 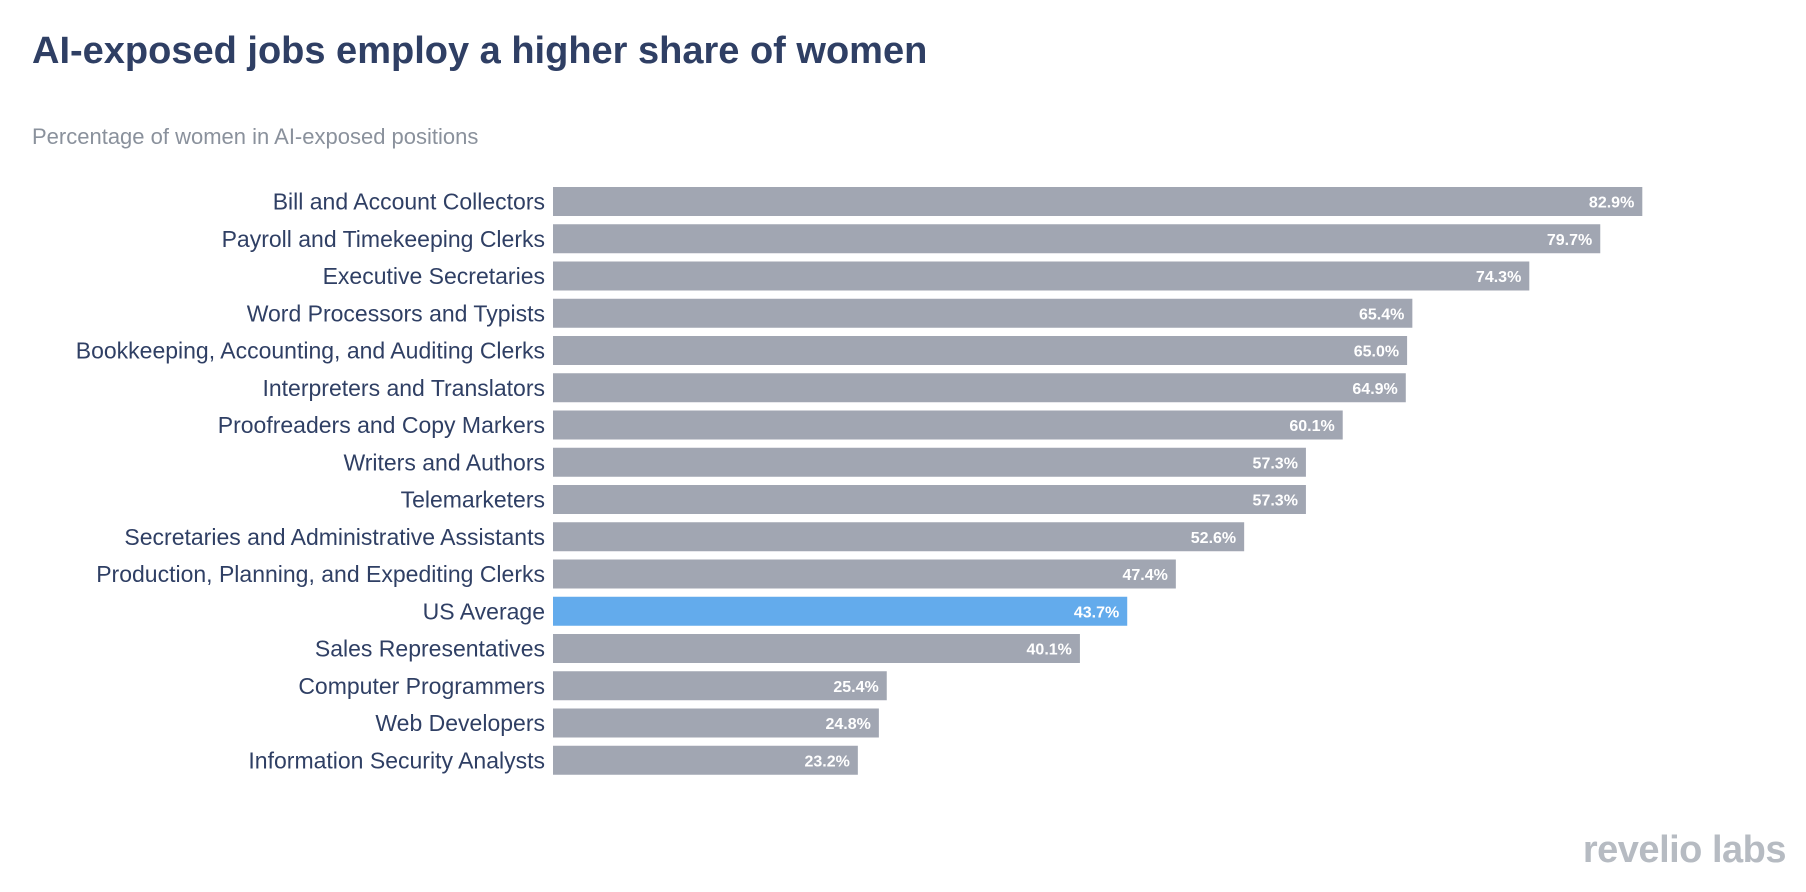 What do you see at coordinates (444, 462) in the screenshot?
I see `category-label: Writers and Authors` at bounding box center [444, 462].